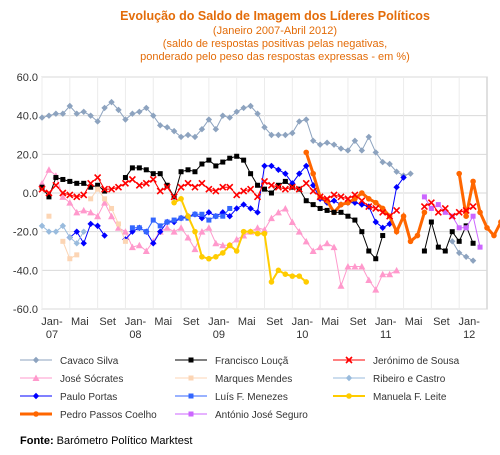 The width and height of the screenshot is (500, 455). What do you see at coordinates (62, 234) in the screenshot?
I see `series-ribeiro-e-castro` at bounding box center [62, 234].